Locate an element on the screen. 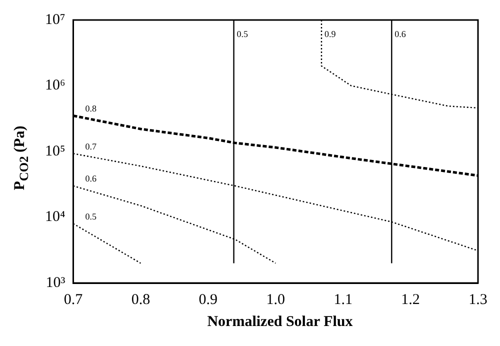 This screenshot has width=500, height=346. y-tick-label: 10⁴ is located at coordinates (55, 217).